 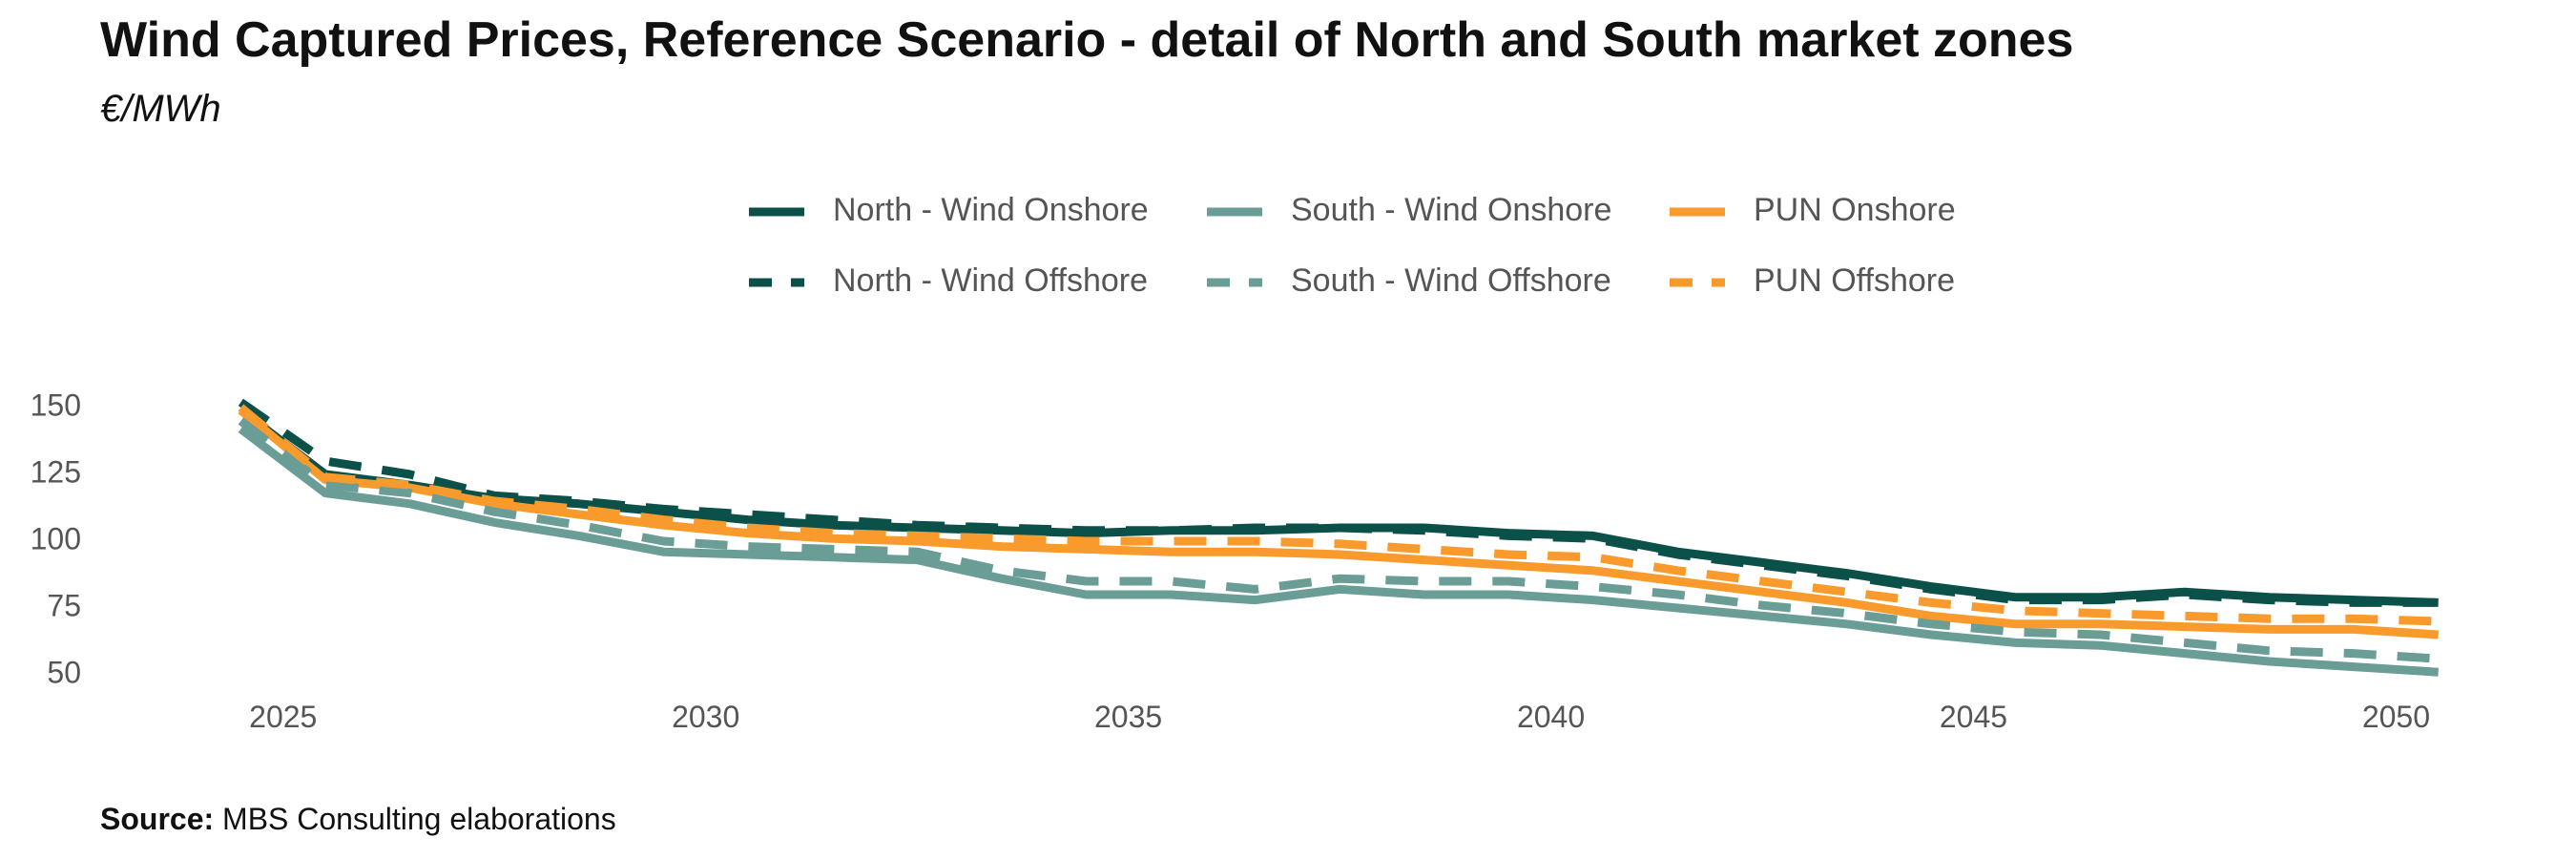 I want to click on legend-label: South - Wind Onshore, so click(x=1451, y=210).